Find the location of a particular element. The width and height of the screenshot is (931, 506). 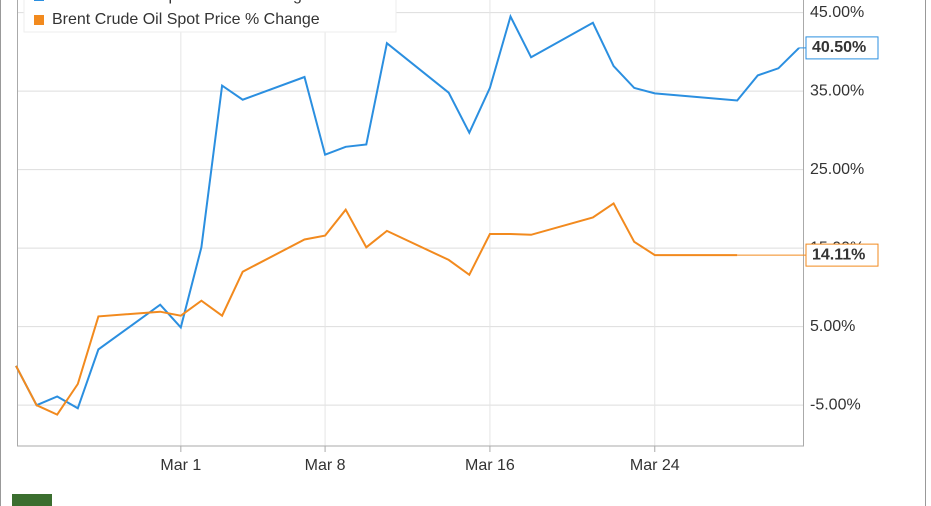

x-tick-label: Mar 8 is located at coordinates (325, 465).